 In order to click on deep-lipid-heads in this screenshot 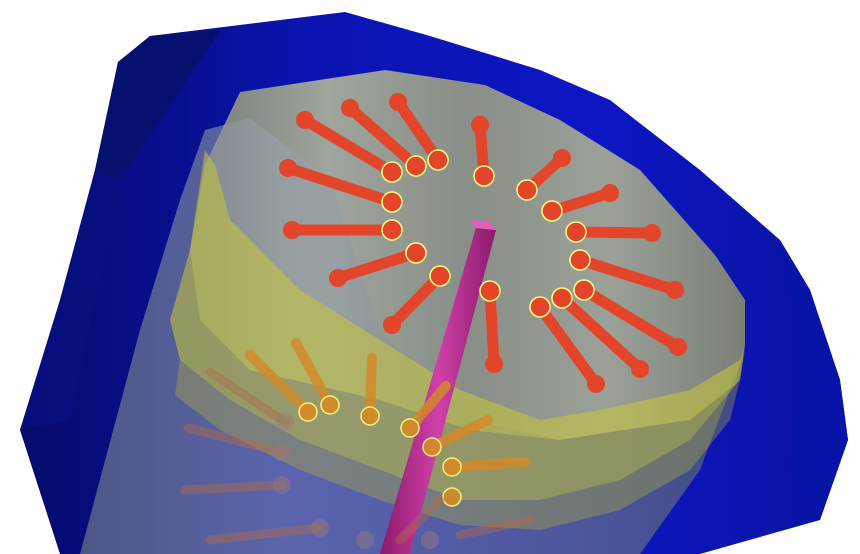, I will do `click(356, 481)`.